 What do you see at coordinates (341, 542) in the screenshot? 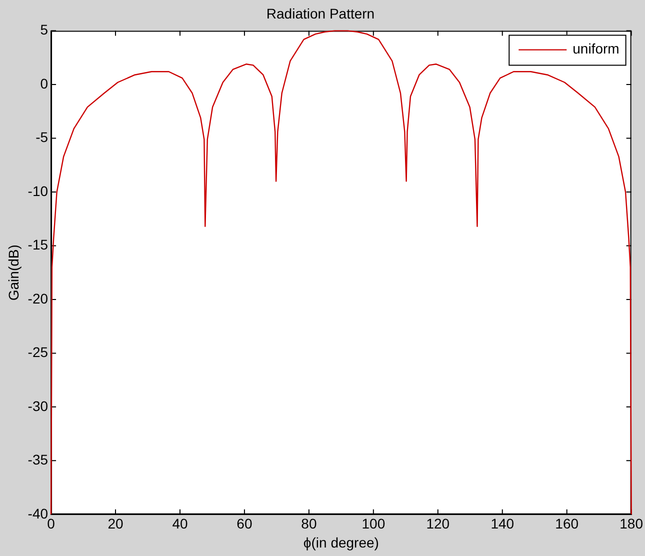
I see `x-axis-title: ϕ(in degree)` at bounding box center [341, 542].